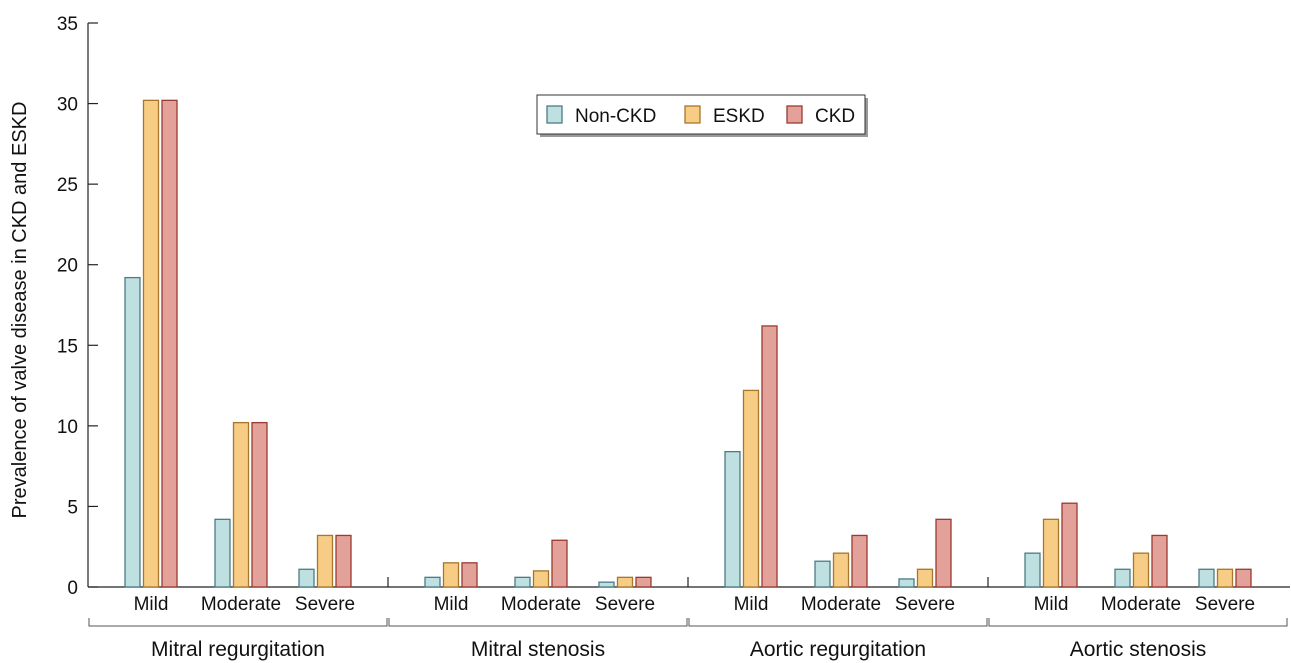  What do you see at coordinates (615, 116) in the screenshot?
I see `legend-label: Non-CKD` at bounding box center [615, 116].